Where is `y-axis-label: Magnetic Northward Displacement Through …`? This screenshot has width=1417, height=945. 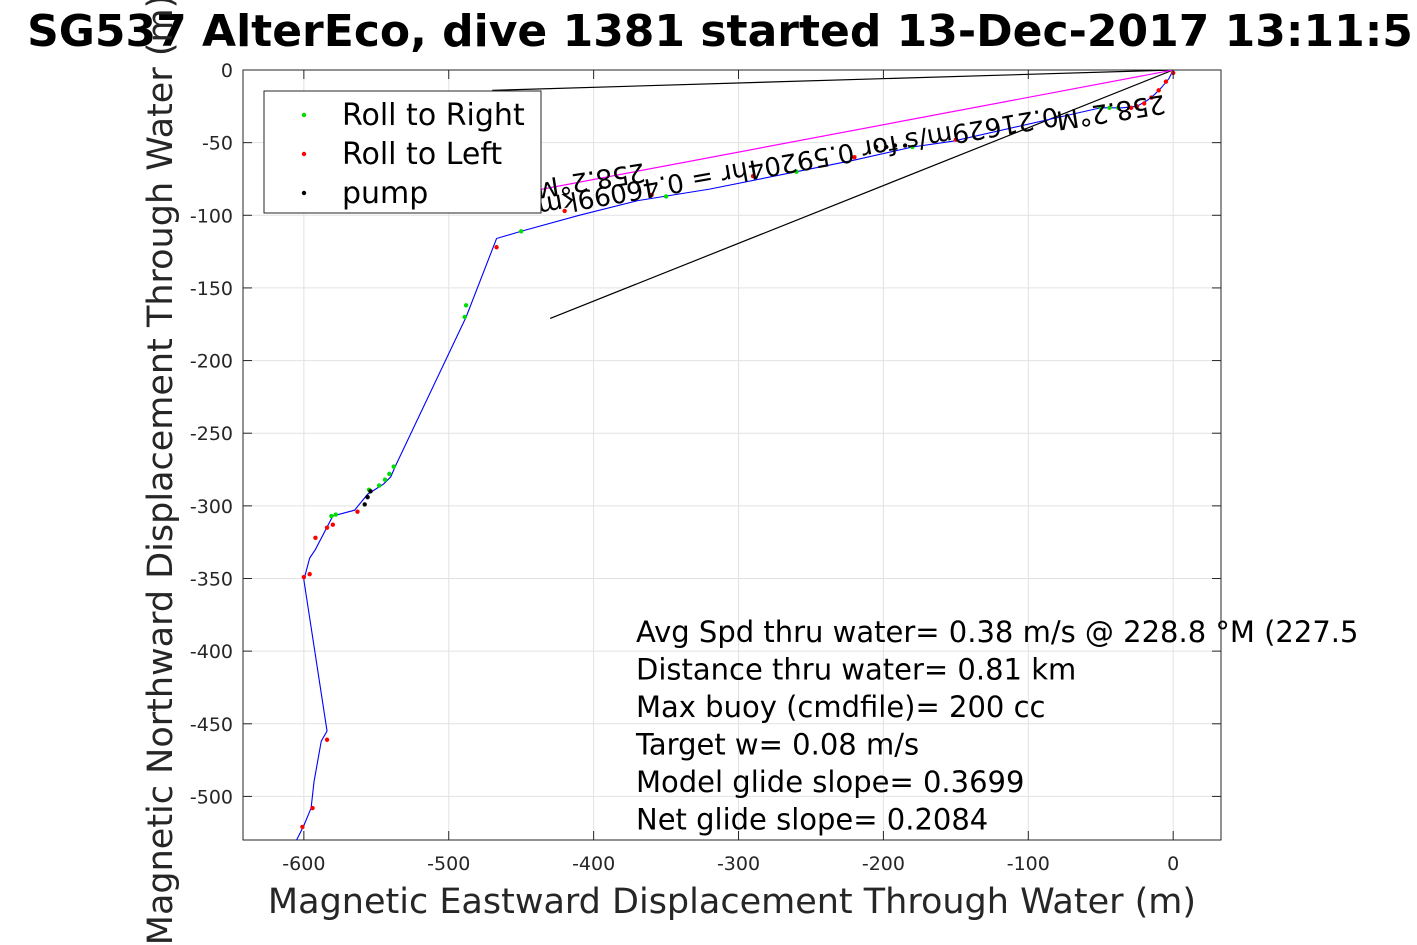 y-axis-label: Magnetic Northward Displacement Through … is located at coordinates (161, 472).